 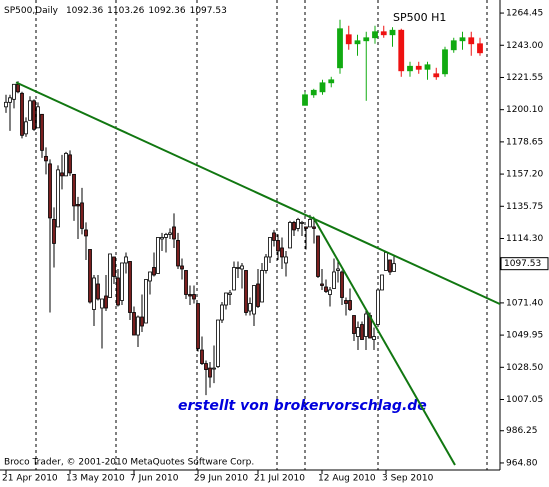 What do you see at coordinates (524, 239) in the screenshot?
I see `y-tick-label: 1114.30` at bounding box center [524, 239].